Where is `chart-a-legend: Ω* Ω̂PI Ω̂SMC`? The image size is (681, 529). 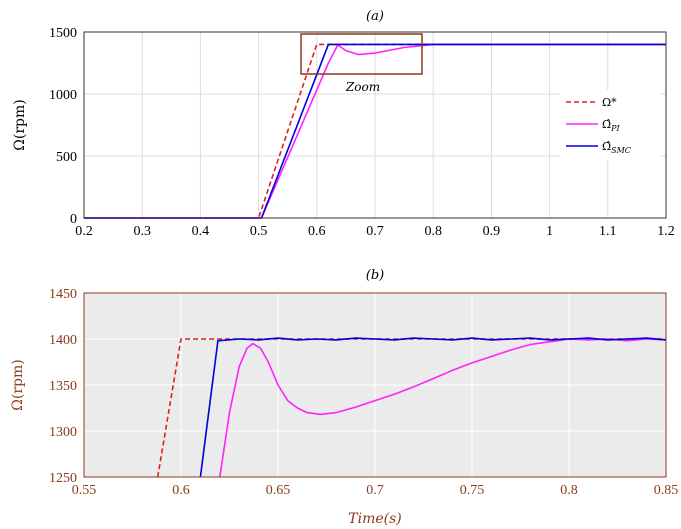
chart-a-legend: Ω* Ω̂PI Ω̂SMC is located at coordinates (610, 125).